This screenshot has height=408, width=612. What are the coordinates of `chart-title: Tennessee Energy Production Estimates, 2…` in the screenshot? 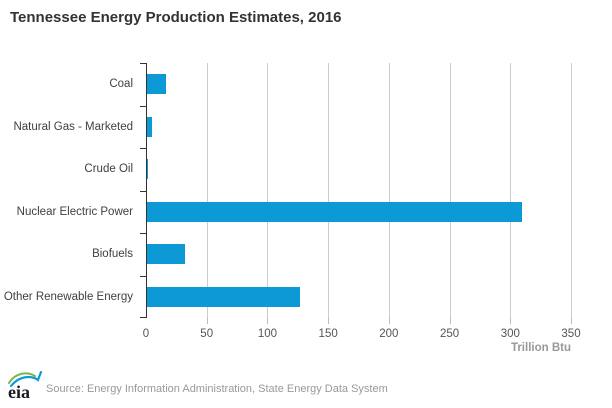 It's located at (176, 17).